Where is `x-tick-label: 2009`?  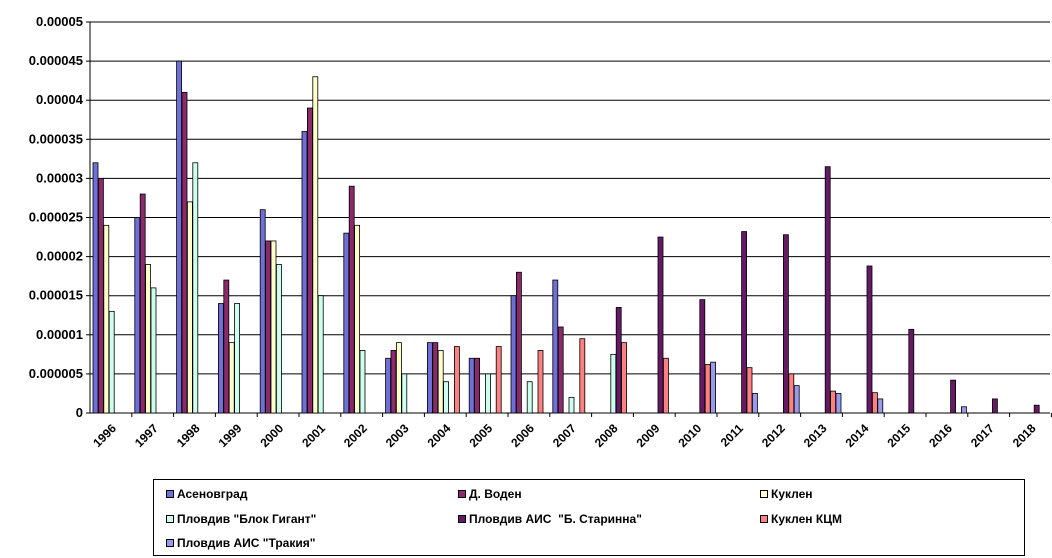
x-tick-label: 2009 is located at coordinates (648, 435).